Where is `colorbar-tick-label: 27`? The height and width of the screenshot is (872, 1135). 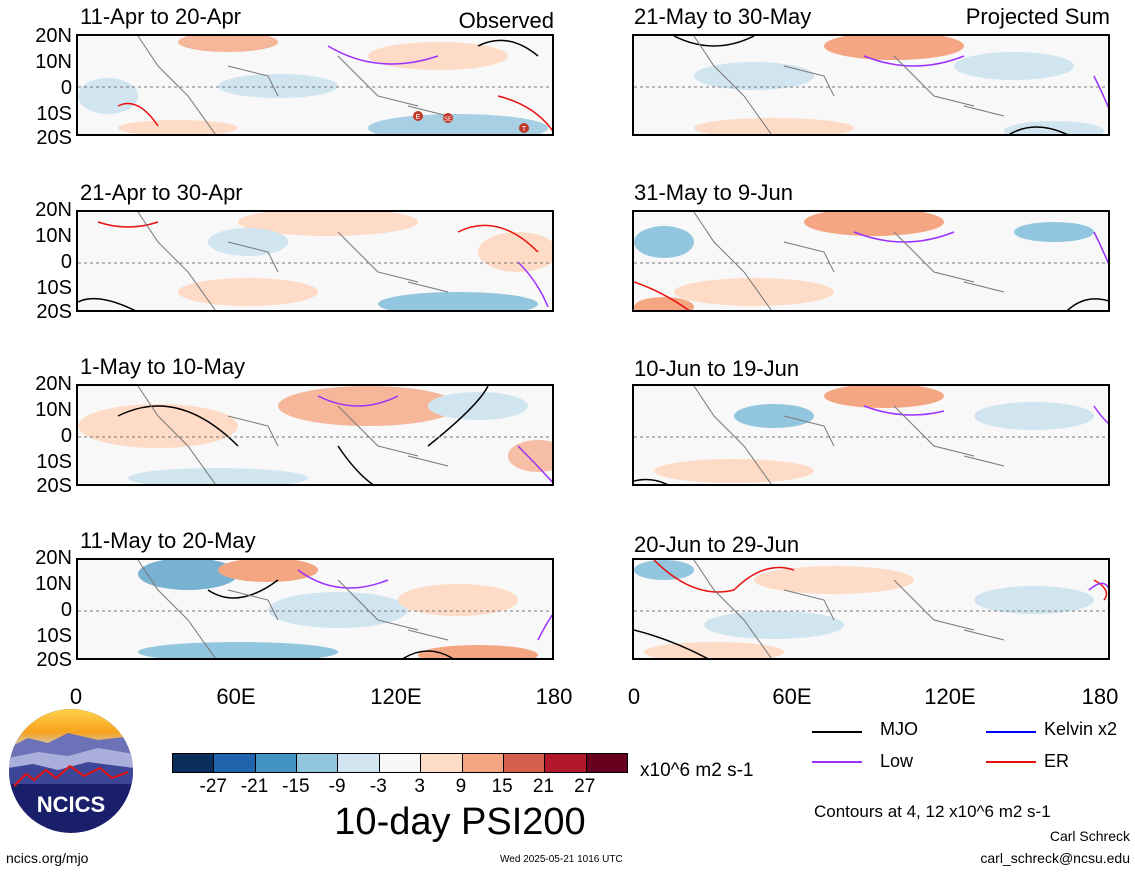 colorbar-tick-label: 27 is located at coordinates (585, 786).